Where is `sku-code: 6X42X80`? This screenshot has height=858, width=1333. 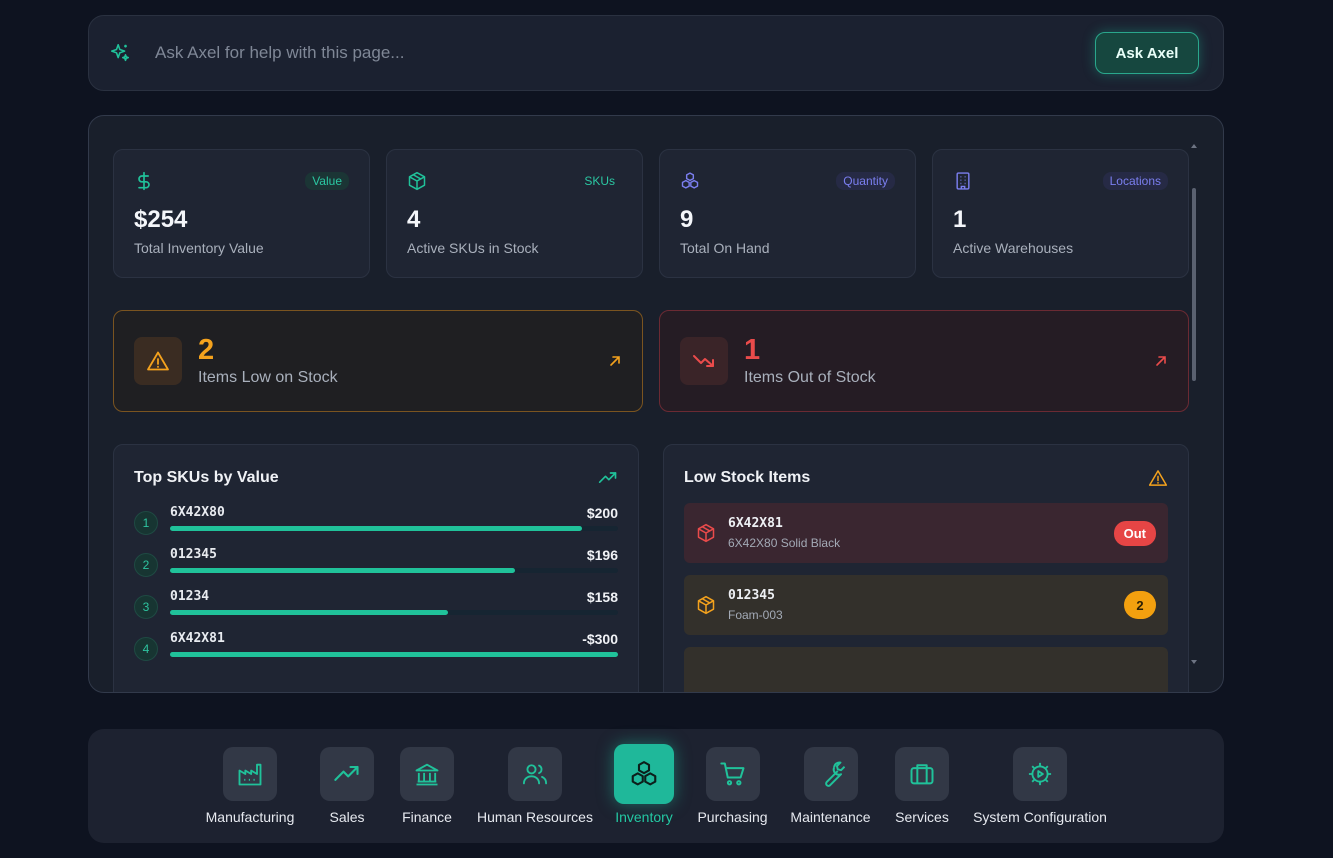
sku-code: 6X42X80 is located at coordinates (197, 512).